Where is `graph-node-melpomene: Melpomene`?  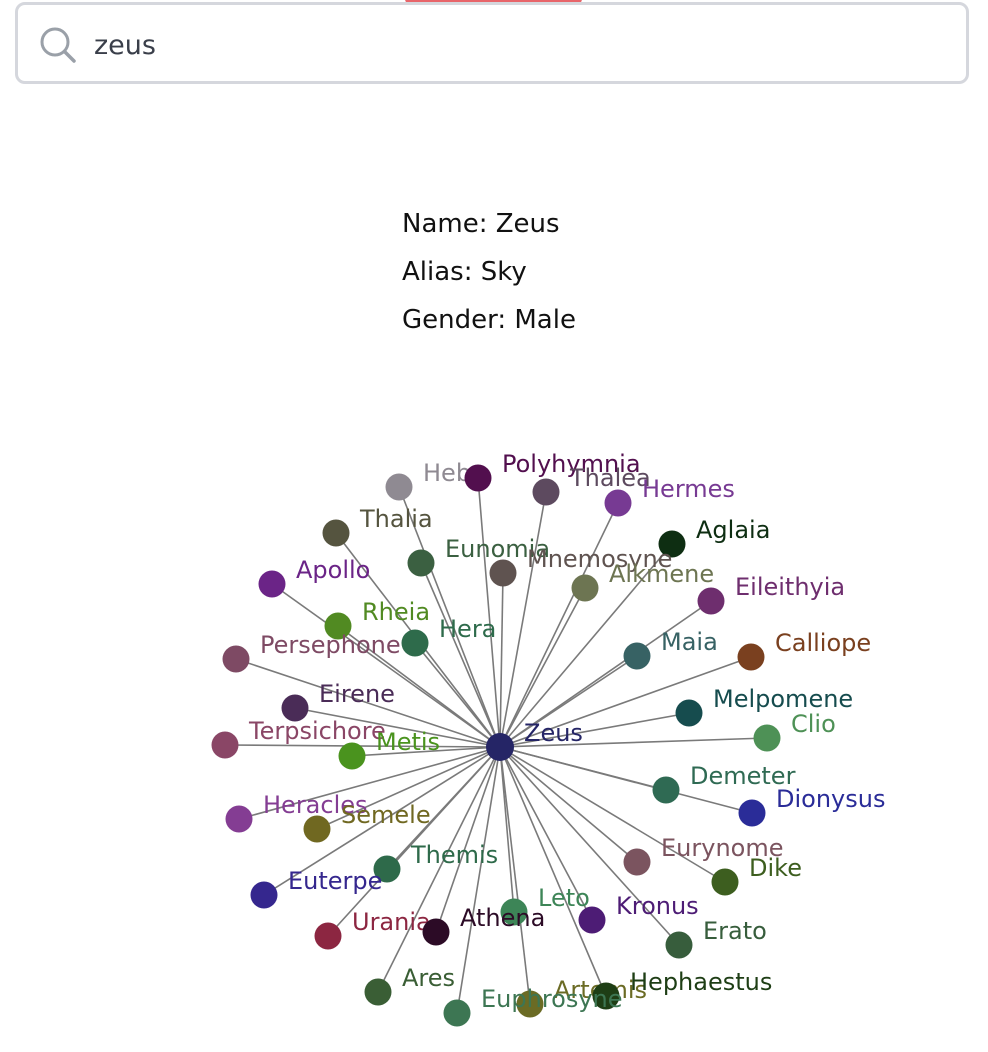 graph-node-melpomene: Melpomene is located at coordinates (764, 706).